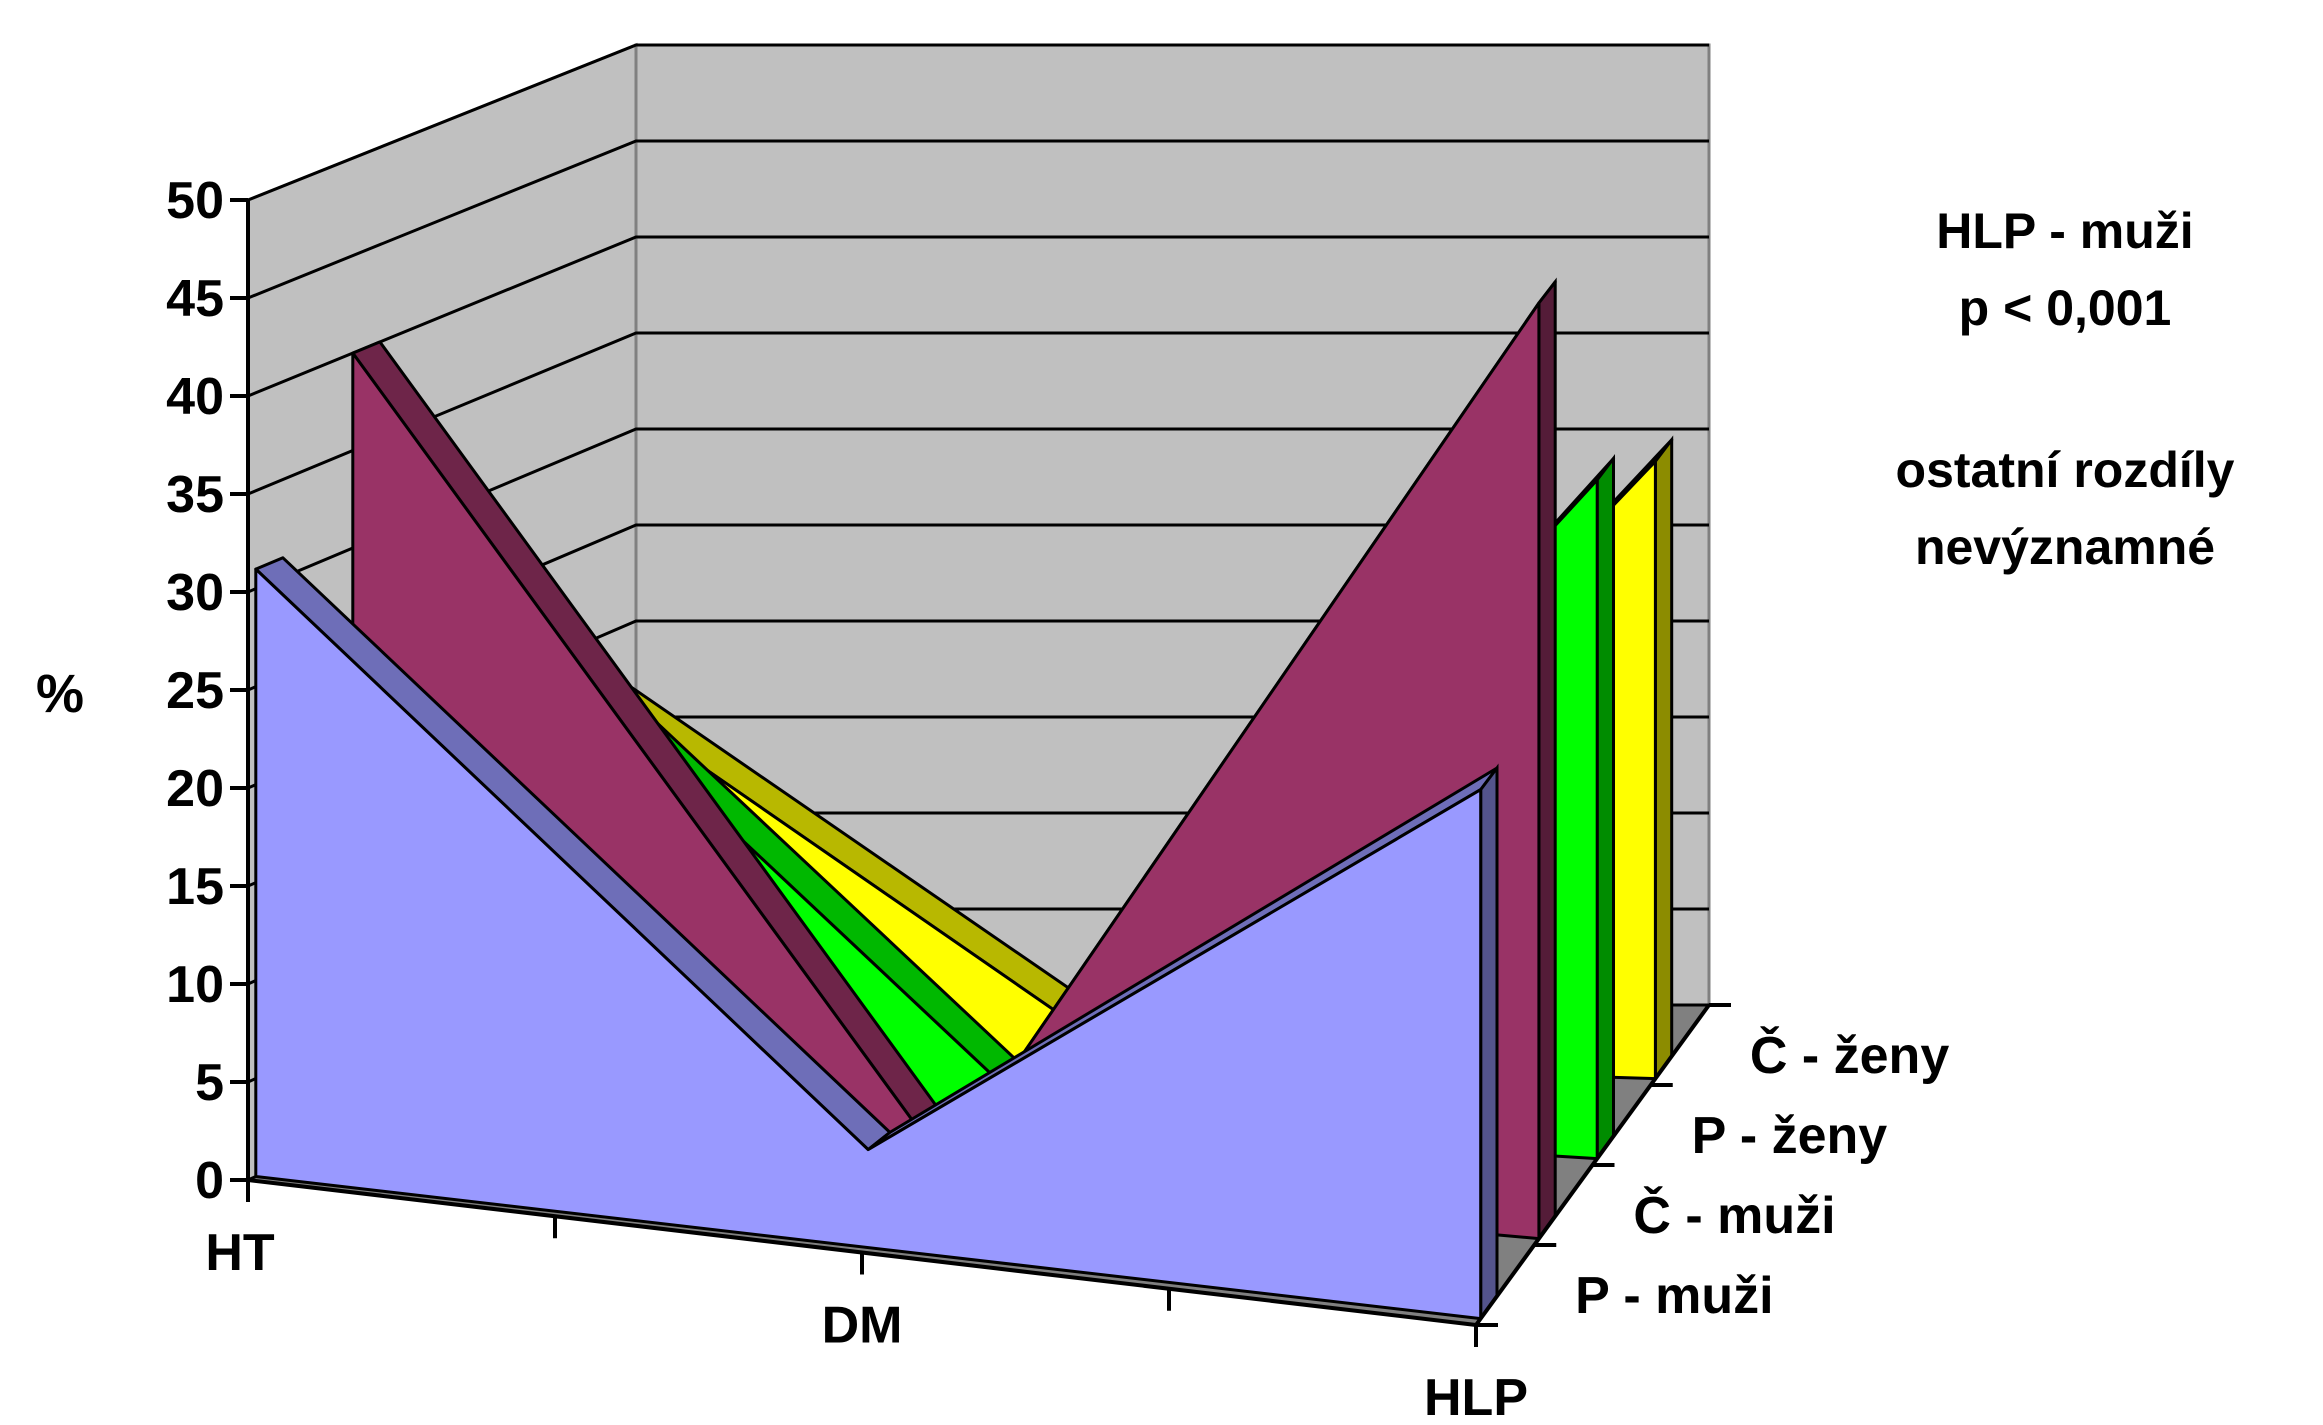 The width and height of the screenshot is (2323, 1425). What do you see at coordinates (1849, 1055) in the screenshot?
I see `depth-tick-label: Č - ženy` at bounding box center [1849, 1055].